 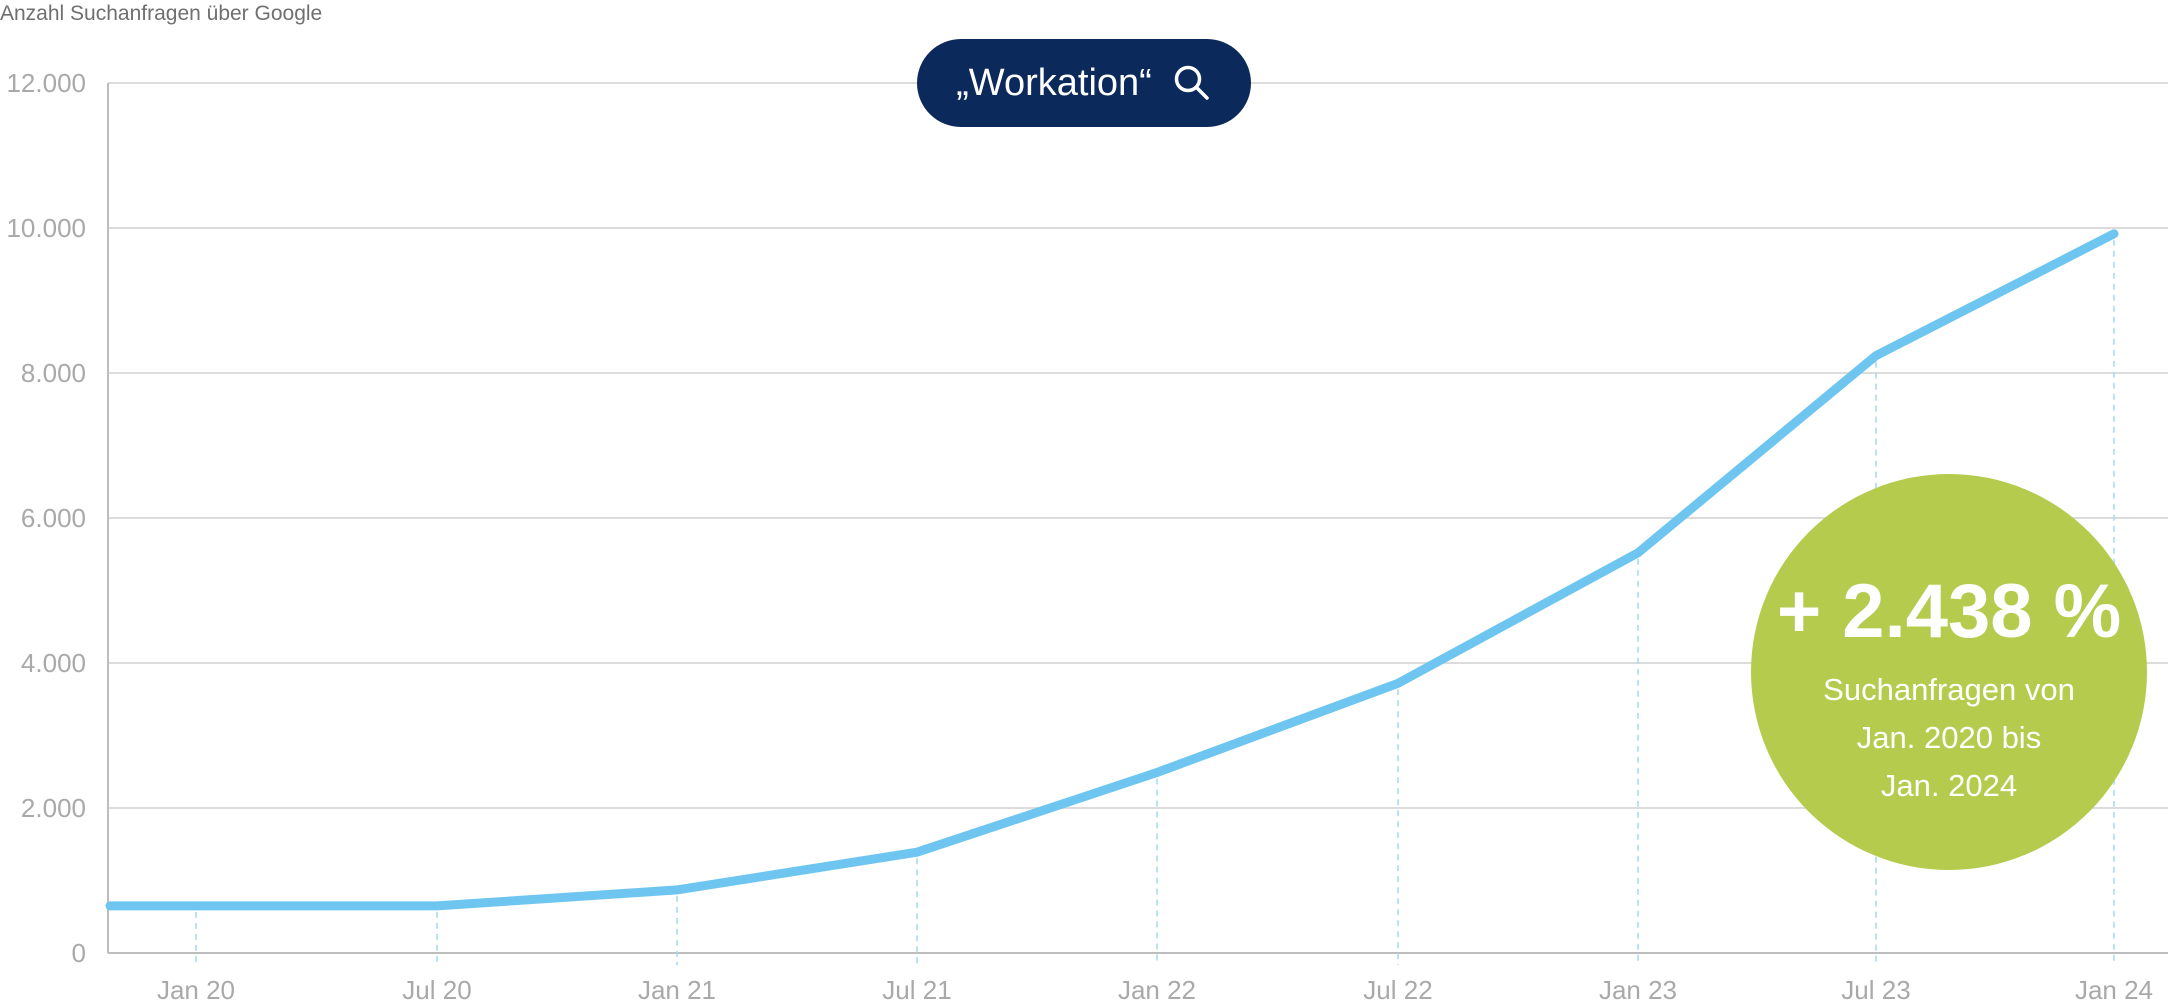 What do you see at coordinates (1397, 990) in the screenshot?
I see `x-tick-label: Jul 22` at bounding box center [1397, 990].